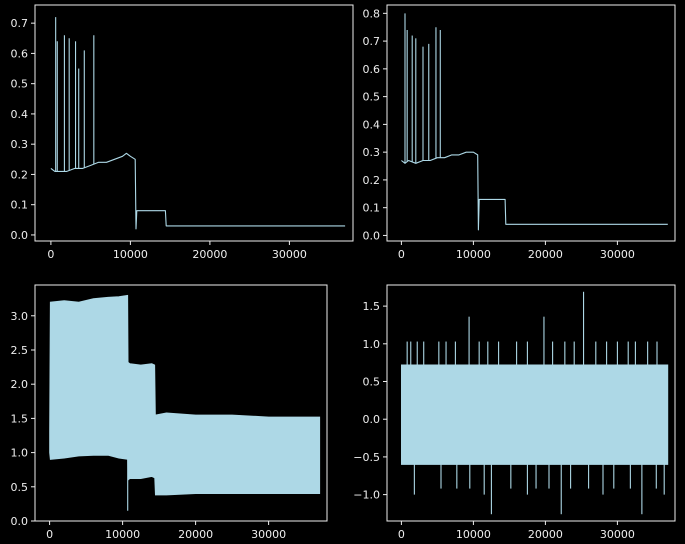  Describe the element at coordinates (20, 316) in the screenshot. I see `y-tick-label: 3.0` at that location.